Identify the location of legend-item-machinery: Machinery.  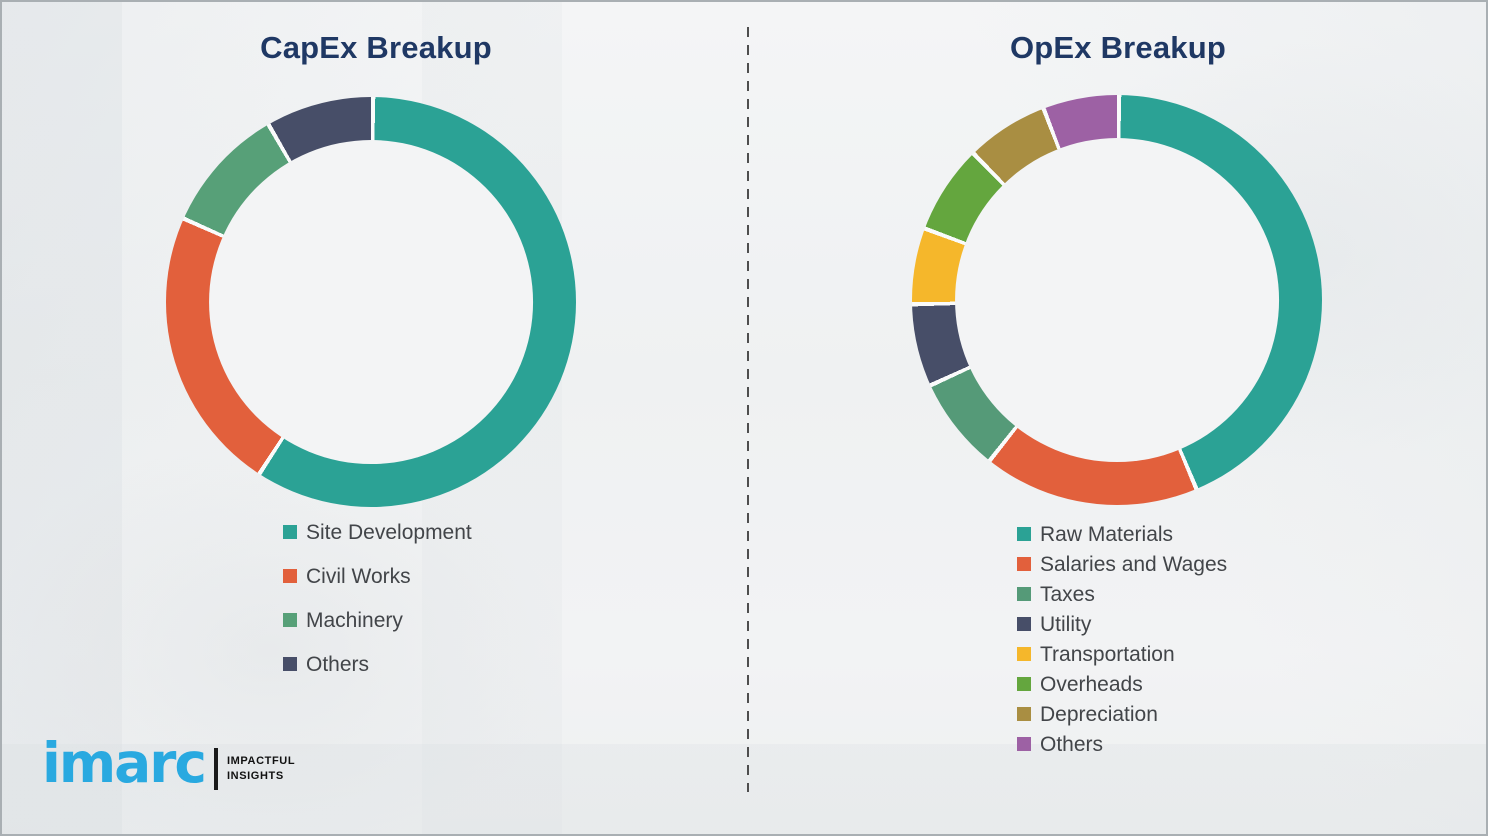
(377, 620).